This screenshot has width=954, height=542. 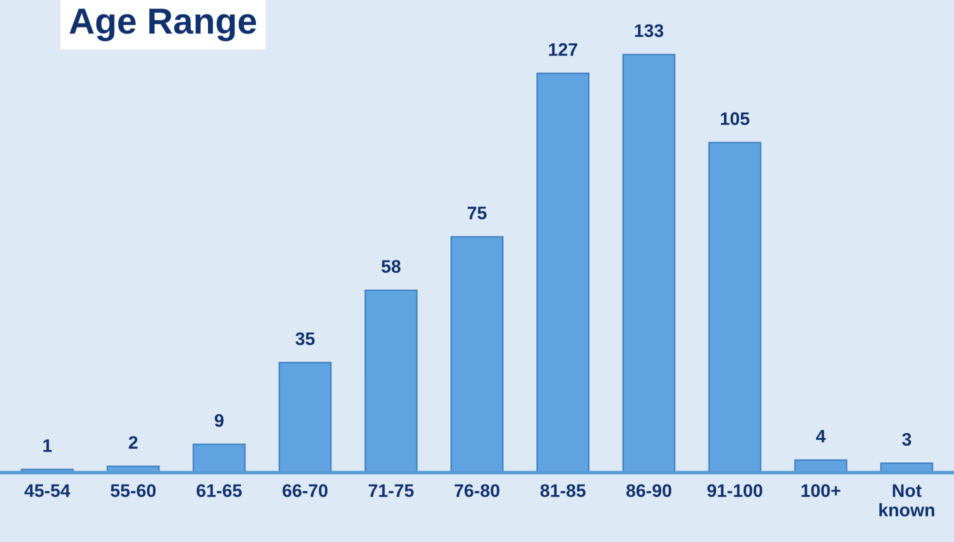 What do you see at coordinates (133, 442) in the screenshot?
I see `data-label: 2` at bounding box center [133, 442].